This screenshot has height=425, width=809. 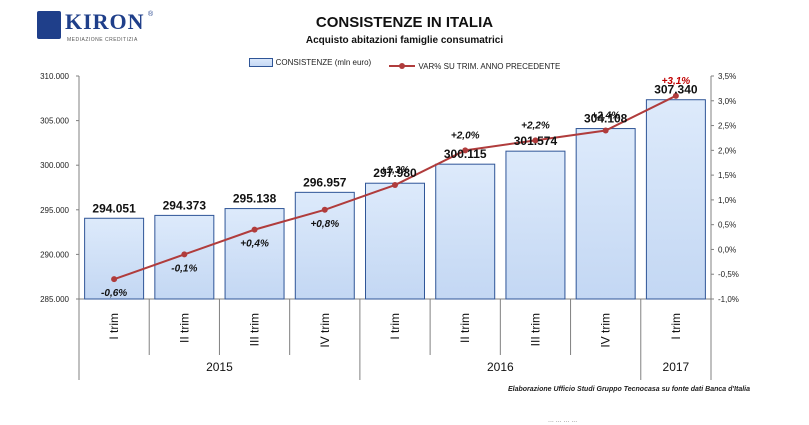 I want to click on y-left-tick-label: 295.000, so click(x=54, y=210).